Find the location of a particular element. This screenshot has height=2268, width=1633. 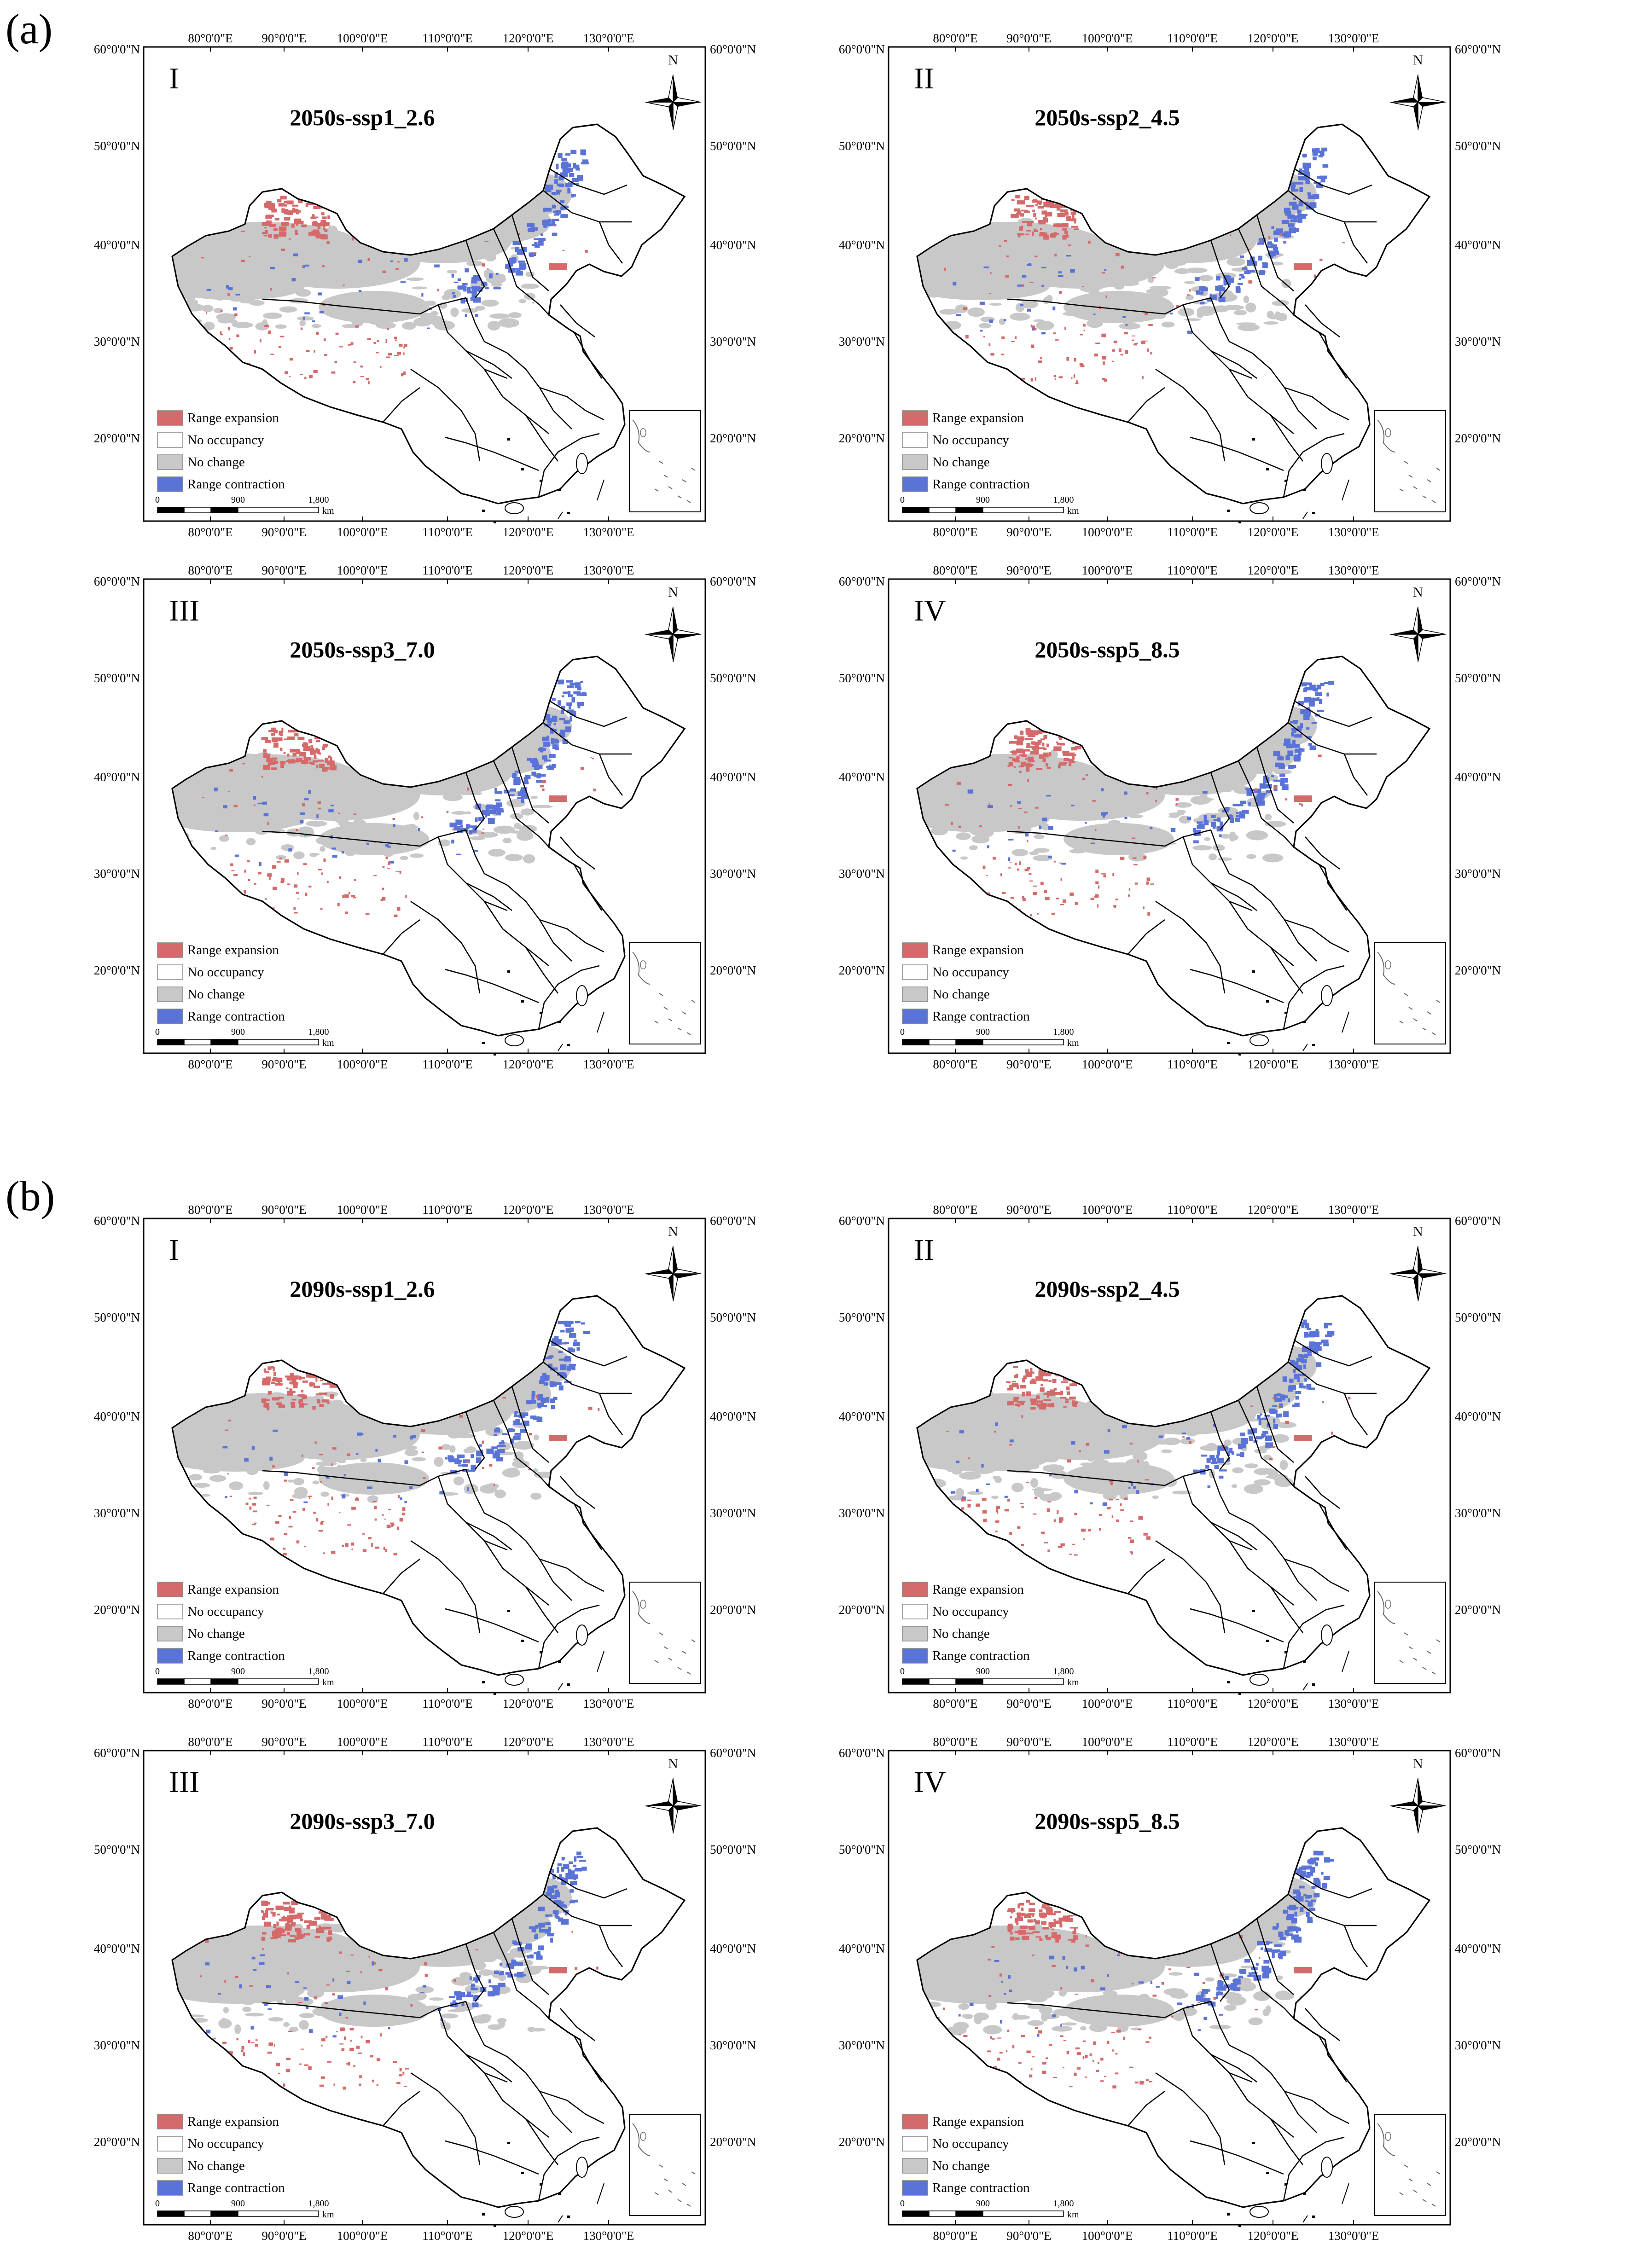

panel-title: 2090s-ssp5_8.5 is located at coordinates (1107, 1821).